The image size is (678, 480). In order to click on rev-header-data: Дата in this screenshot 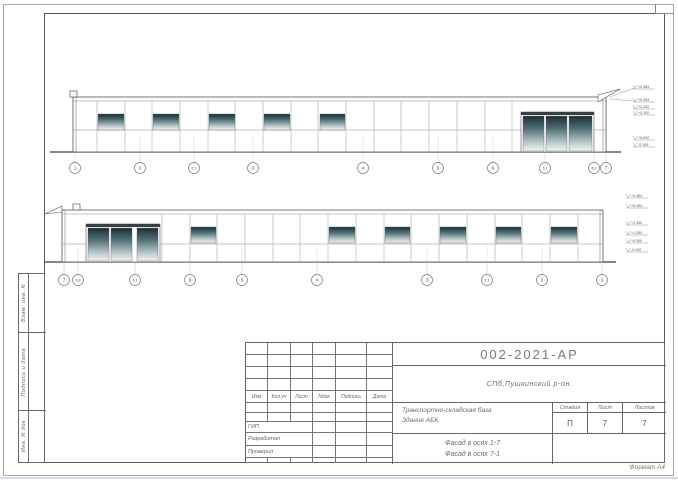, I will do `click(379, 396)`.